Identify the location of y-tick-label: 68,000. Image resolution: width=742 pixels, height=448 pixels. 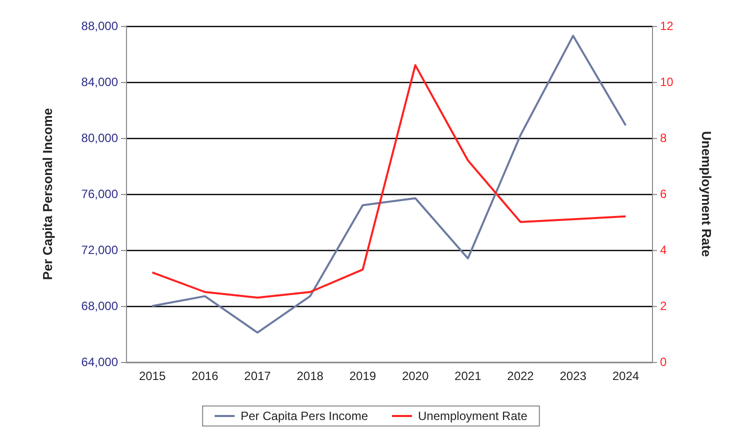
(99, 306).